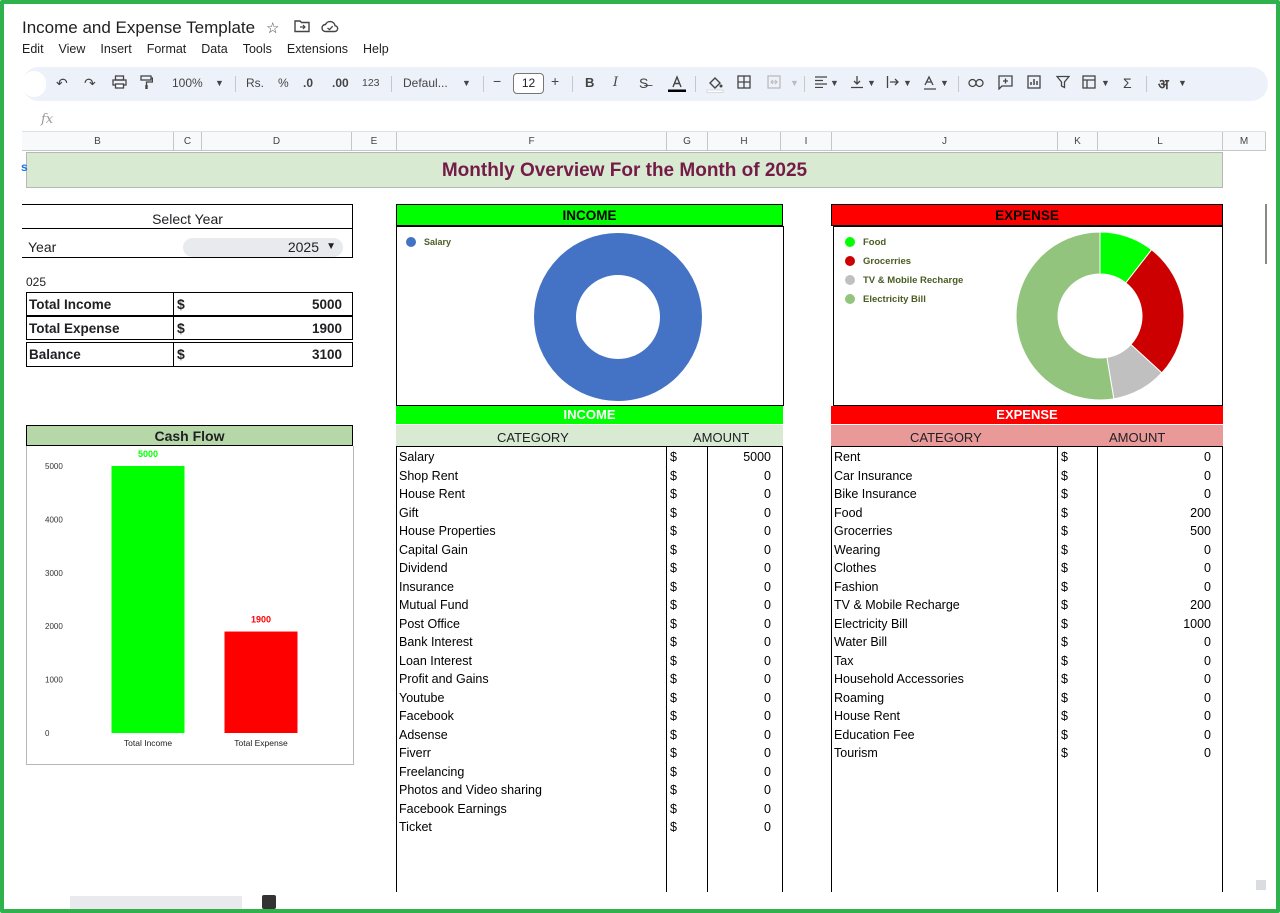 Image resolution: width=1280 pixels, height=913 pixels. I want to click on wrap-dropdown-icon: ▼, so click(907, 83).